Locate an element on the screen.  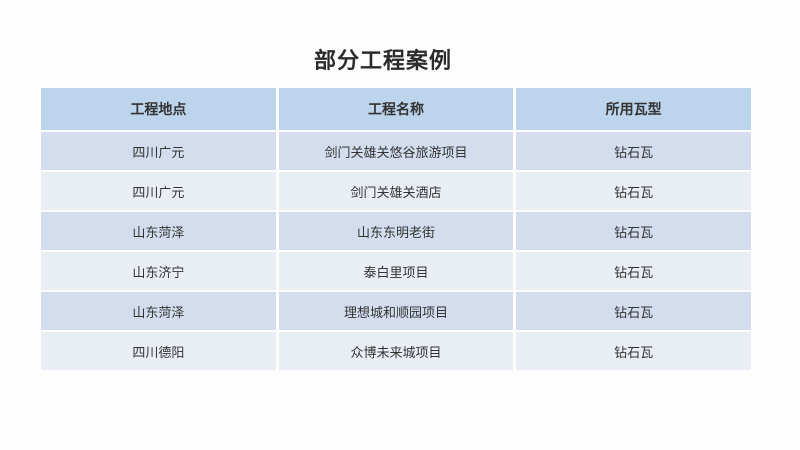
table-row: 山东济宁 泰白里项目 钻石瓦 is located at coordinates (396, 271).